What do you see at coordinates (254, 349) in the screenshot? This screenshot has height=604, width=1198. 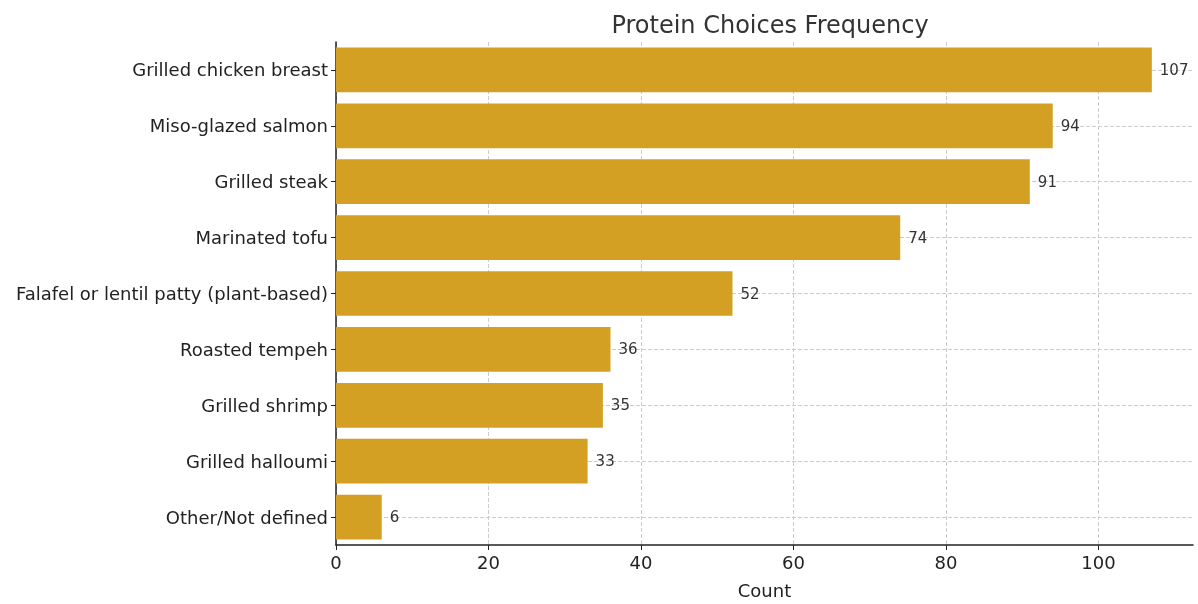 I see `y-tick-label: Roasted tempeh` at bounding box center [254, 349].